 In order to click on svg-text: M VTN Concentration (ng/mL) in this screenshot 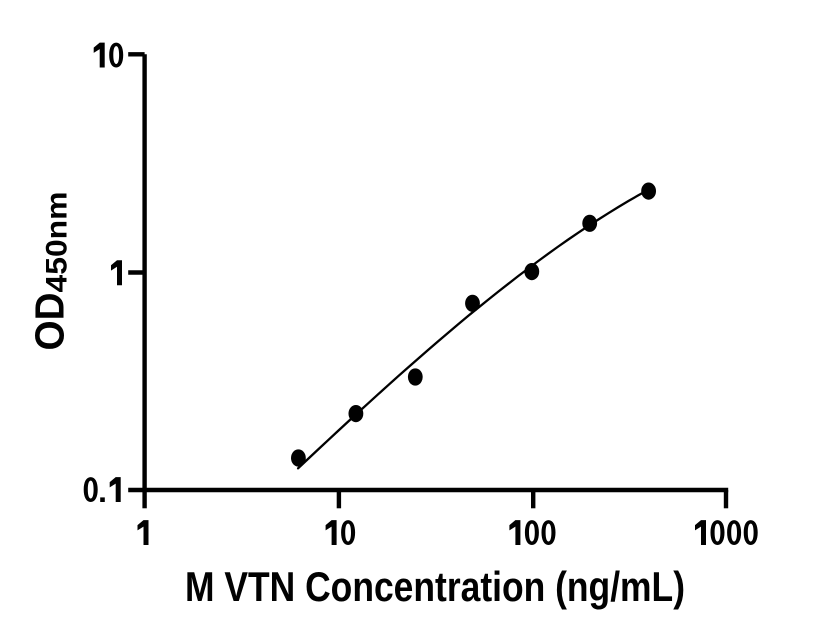, I will do `click(435, 586)`.